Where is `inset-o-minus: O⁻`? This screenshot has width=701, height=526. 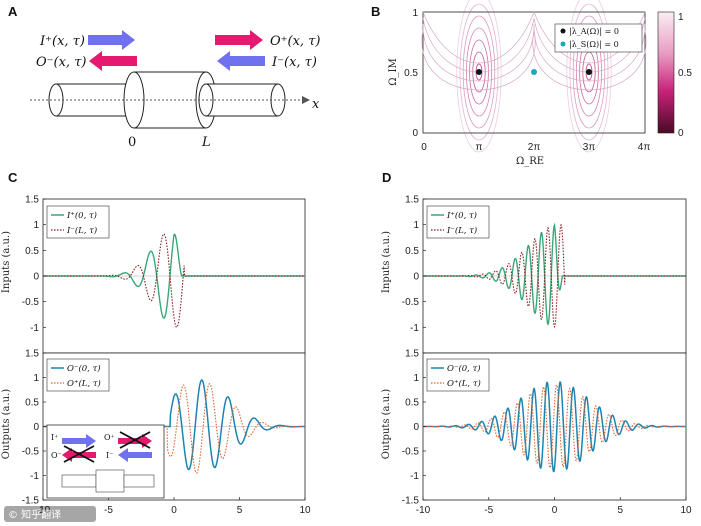 inset-o-minus: O⁻ is located at coordinates (56, 455).